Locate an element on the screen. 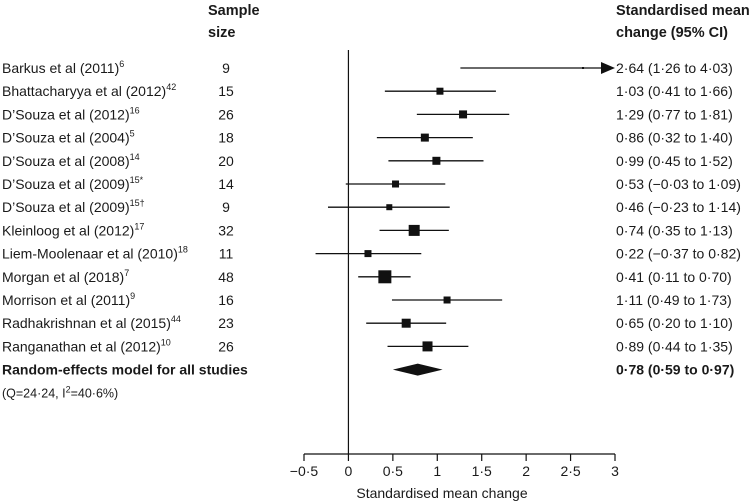  ci-label: 2·64 (1·26 to 4·03) is located at coordinates (674, 68).